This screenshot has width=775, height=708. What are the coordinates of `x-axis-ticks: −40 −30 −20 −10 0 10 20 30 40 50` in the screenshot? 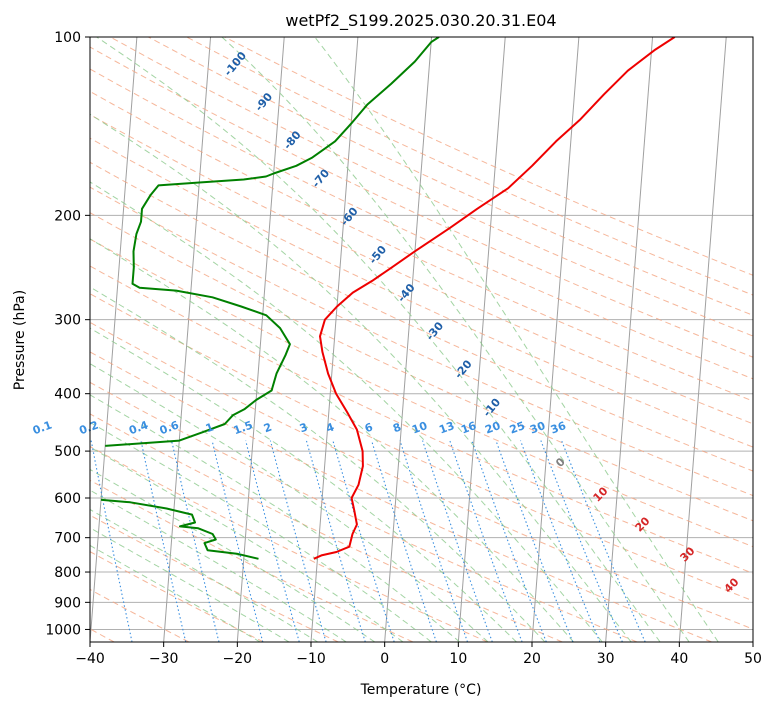 It's located at (418, 654).